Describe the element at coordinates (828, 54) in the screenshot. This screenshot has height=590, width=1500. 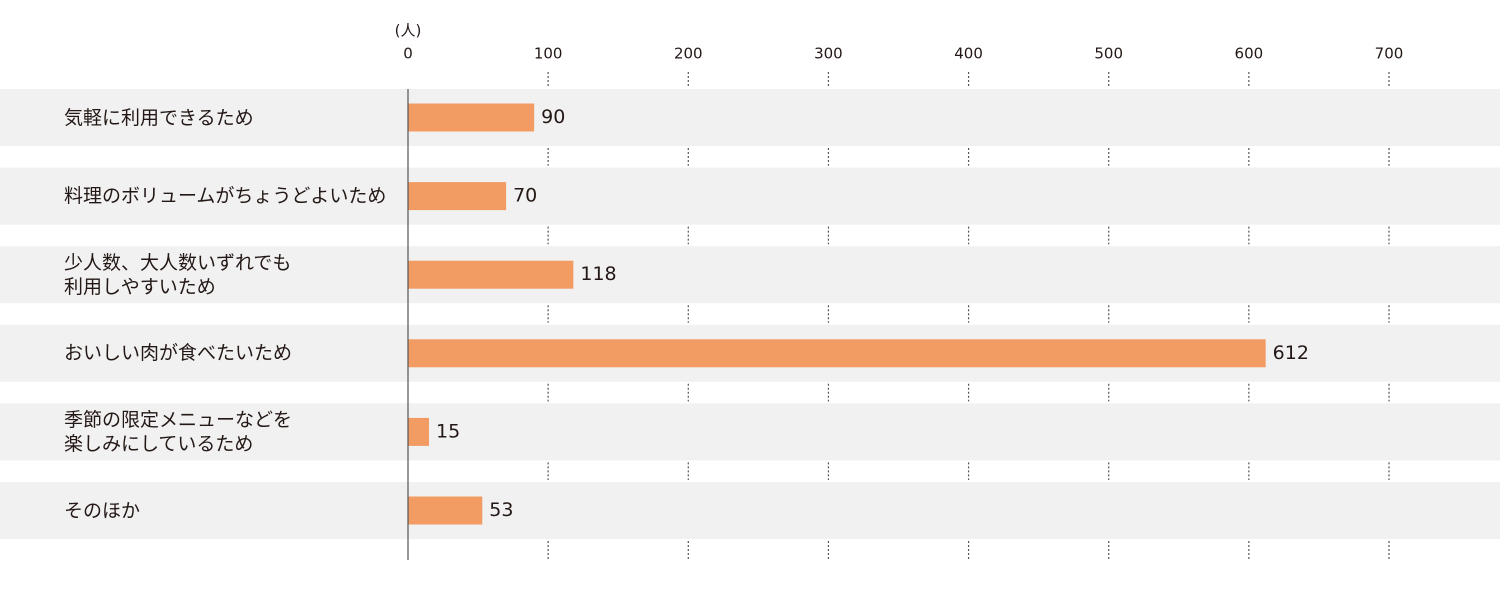
I see `x-tick-label: 300` at that location.